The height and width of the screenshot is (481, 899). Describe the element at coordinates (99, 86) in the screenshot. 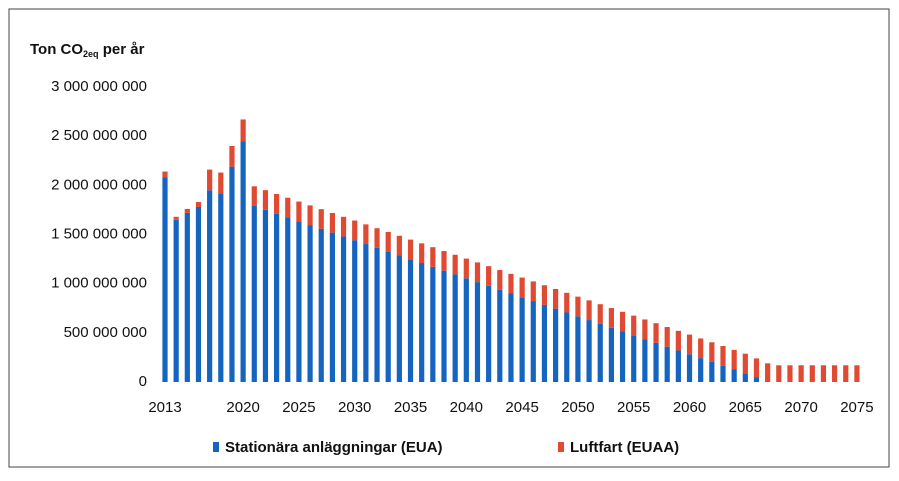

I see `y-tick-label: 3 000 000 000` at that location.